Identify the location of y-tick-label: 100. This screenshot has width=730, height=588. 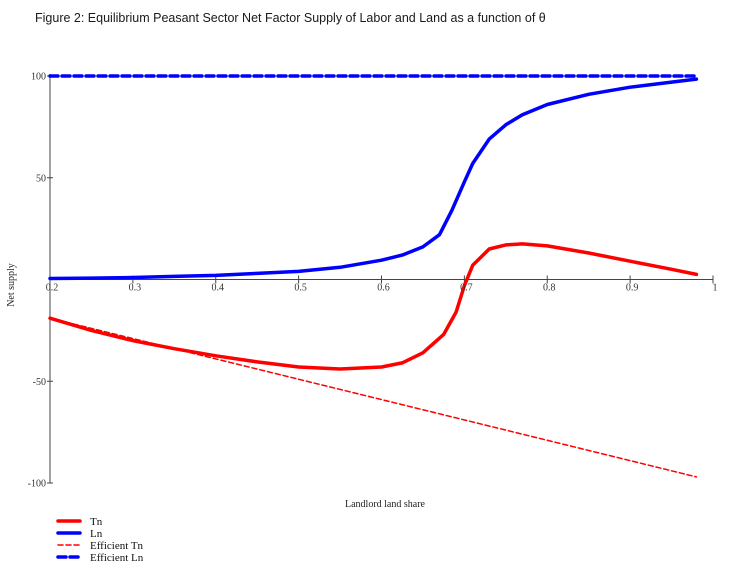
(38, 77).